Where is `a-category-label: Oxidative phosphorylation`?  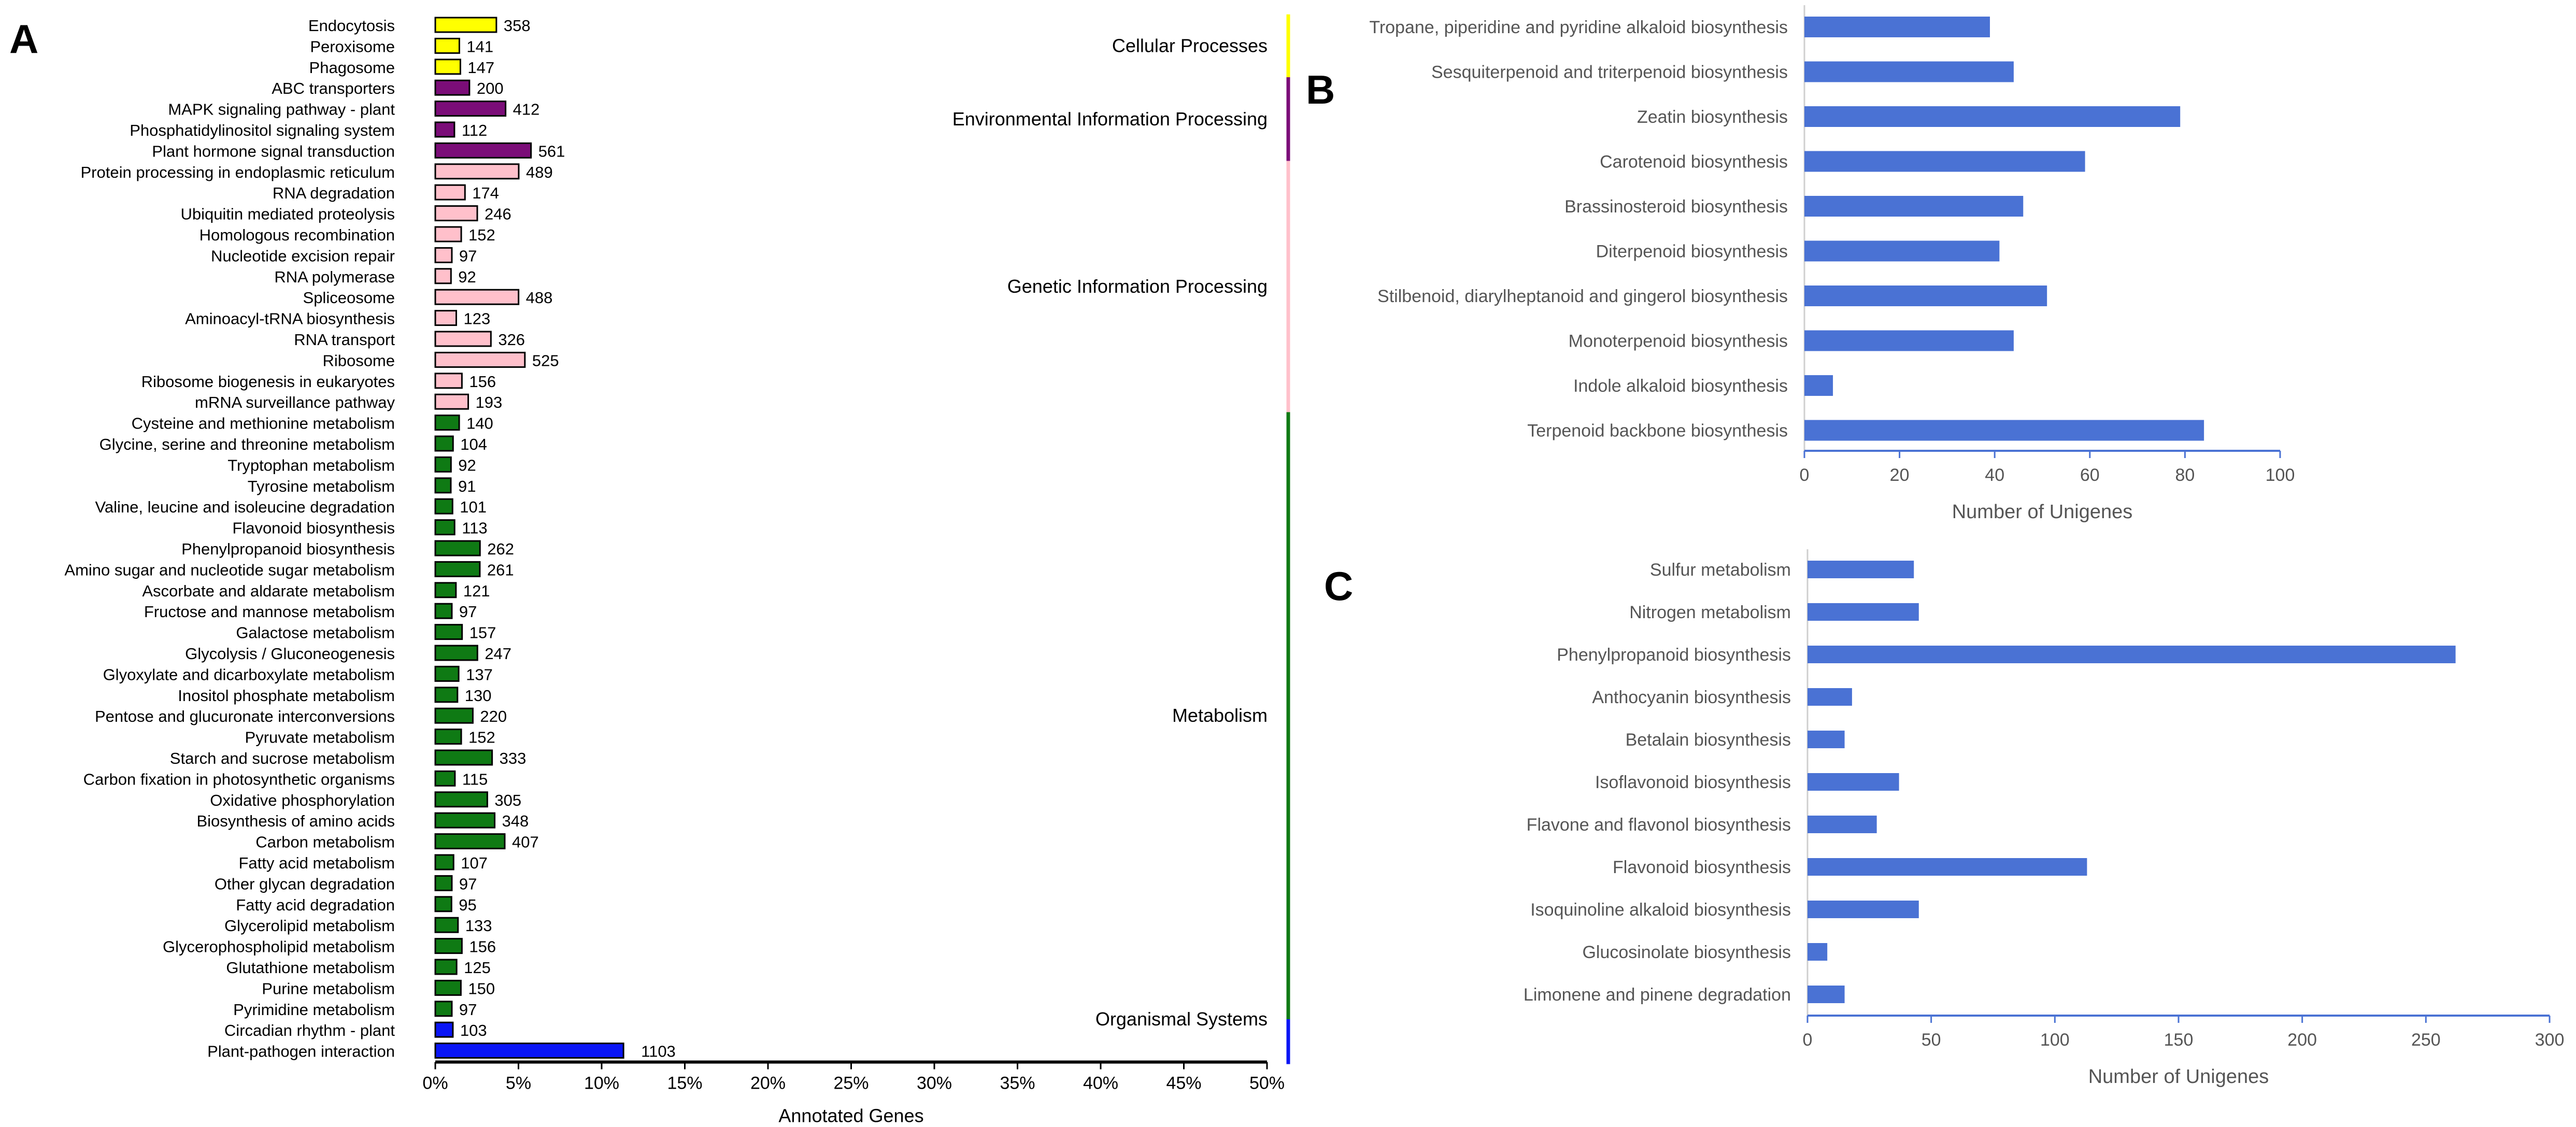 a-category-label: Oxidative phosphorylation is located at coordinates (302, 800).